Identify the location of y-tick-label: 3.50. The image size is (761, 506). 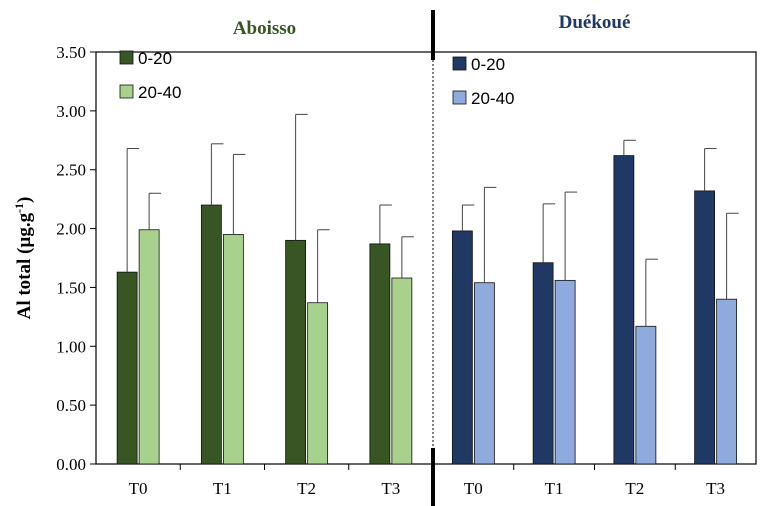
(71, 52).